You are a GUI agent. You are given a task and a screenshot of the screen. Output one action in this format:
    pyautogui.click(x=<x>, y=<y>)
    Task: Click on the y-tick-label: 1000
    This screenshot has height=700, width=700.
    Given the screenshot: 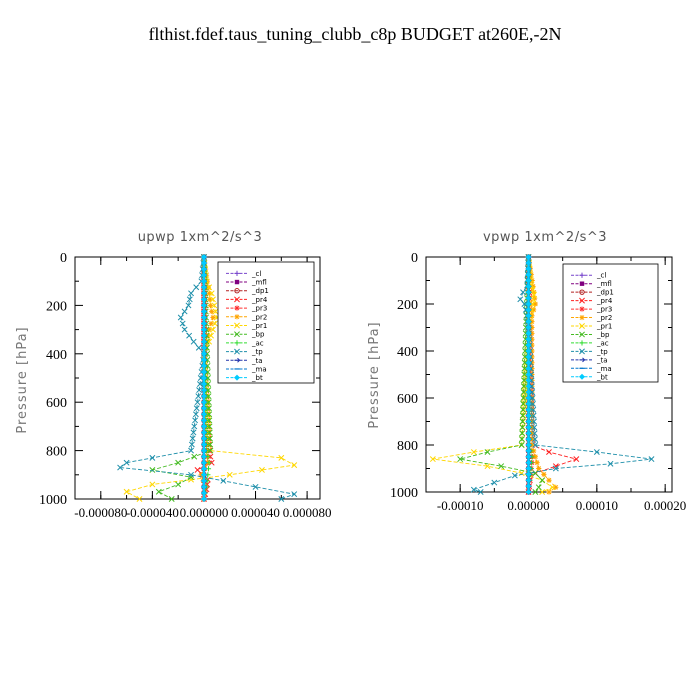 What is the action you would take?
    pyautogui.click(x=53, y=500)
    